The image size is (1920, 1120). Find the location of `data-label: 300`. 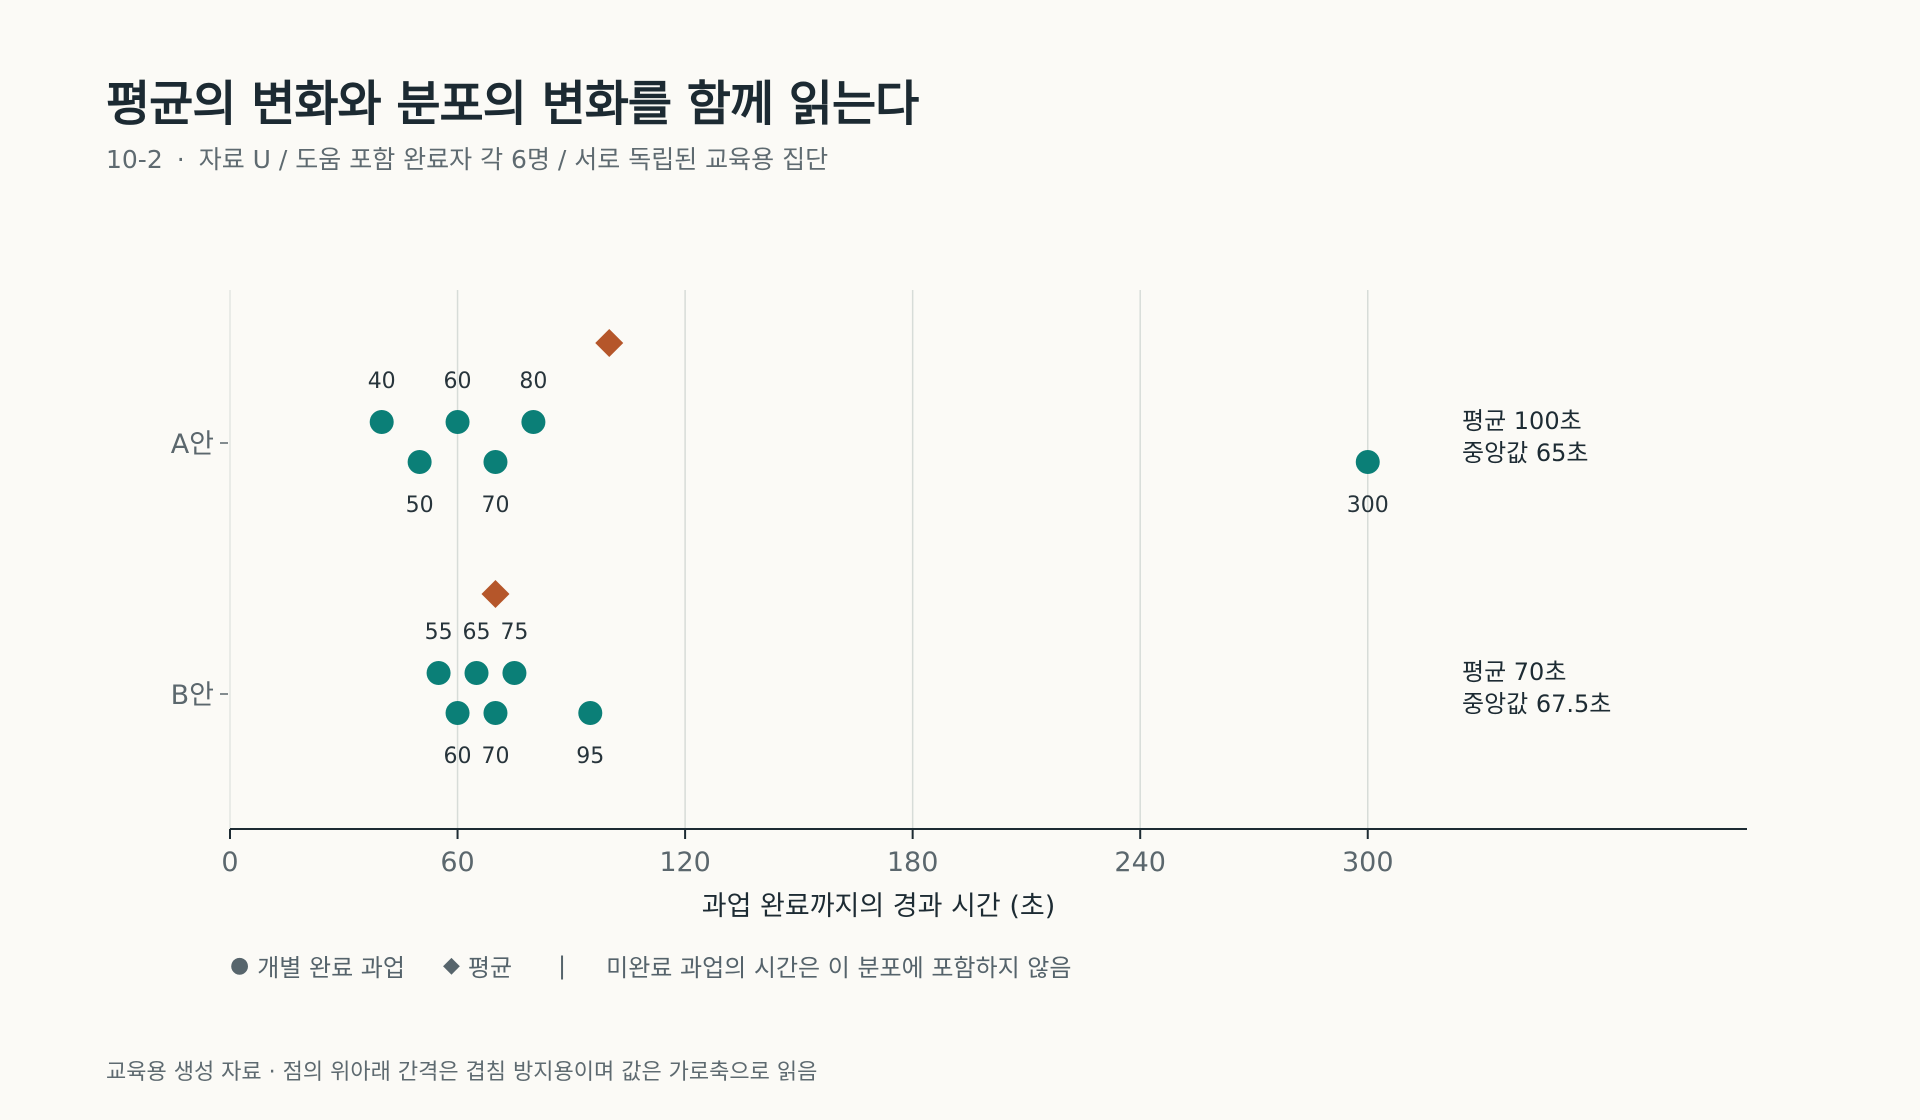

data-label: 300 is located at coordinates (1368, 505).